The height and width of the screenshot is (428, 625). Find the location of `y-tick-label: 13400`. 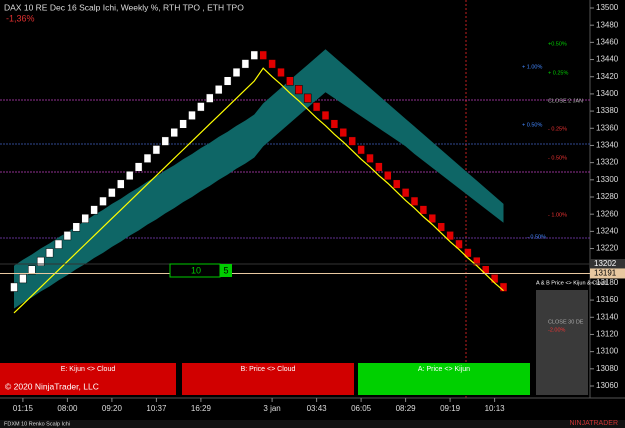

y-tick-label: 13400 is located at coordinates (607, 93).